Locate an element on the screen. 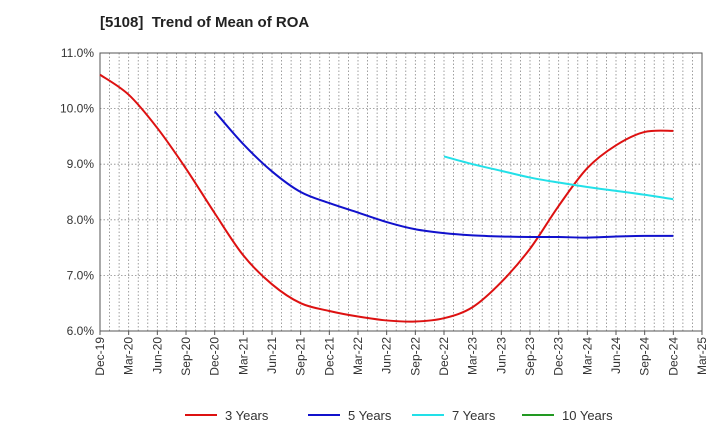  y-tick-label: 8.0% is located at coordinates (81, 220).